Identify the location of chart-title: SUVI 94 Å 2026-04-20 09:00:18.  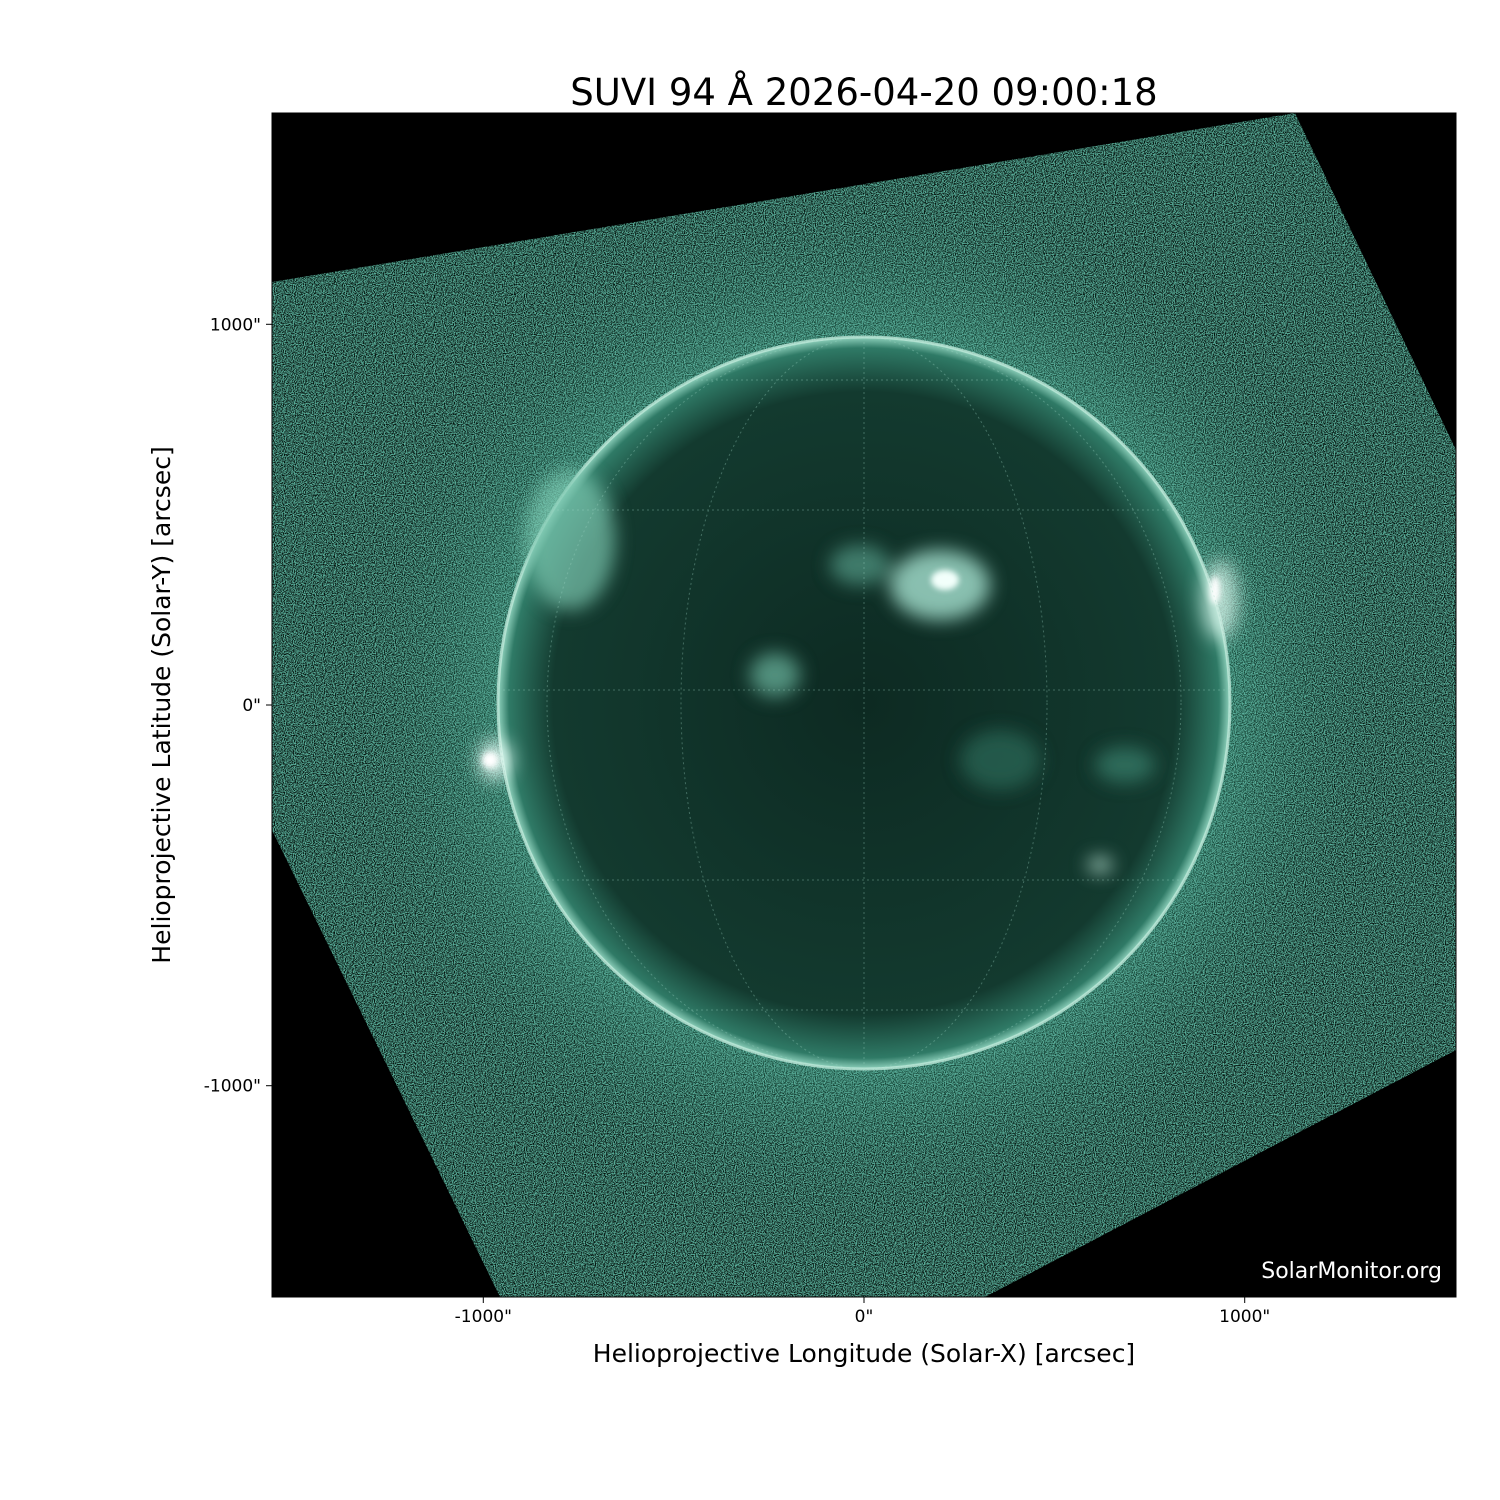
(863, 92).